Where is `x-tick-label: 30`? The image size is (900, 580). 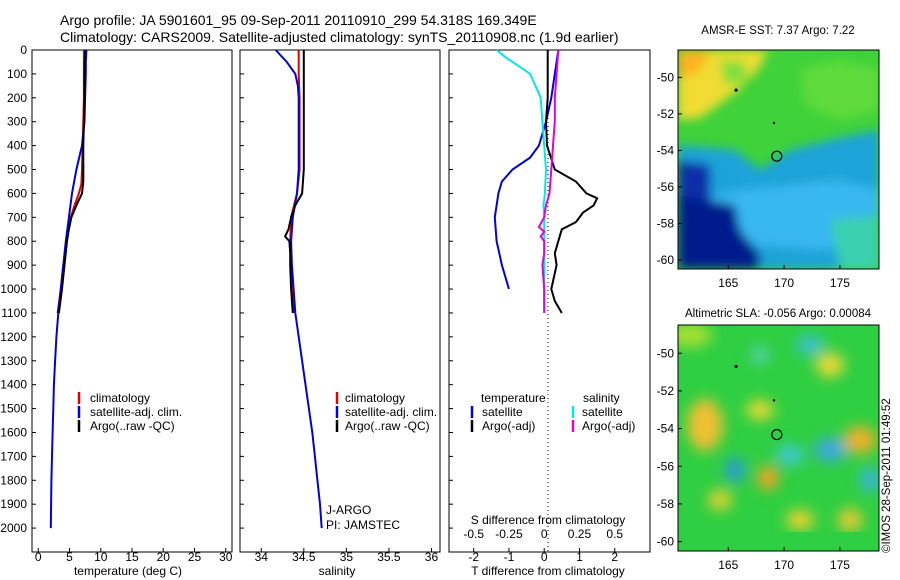 x-tick-label: 30 is located at coordinates (226, 557).